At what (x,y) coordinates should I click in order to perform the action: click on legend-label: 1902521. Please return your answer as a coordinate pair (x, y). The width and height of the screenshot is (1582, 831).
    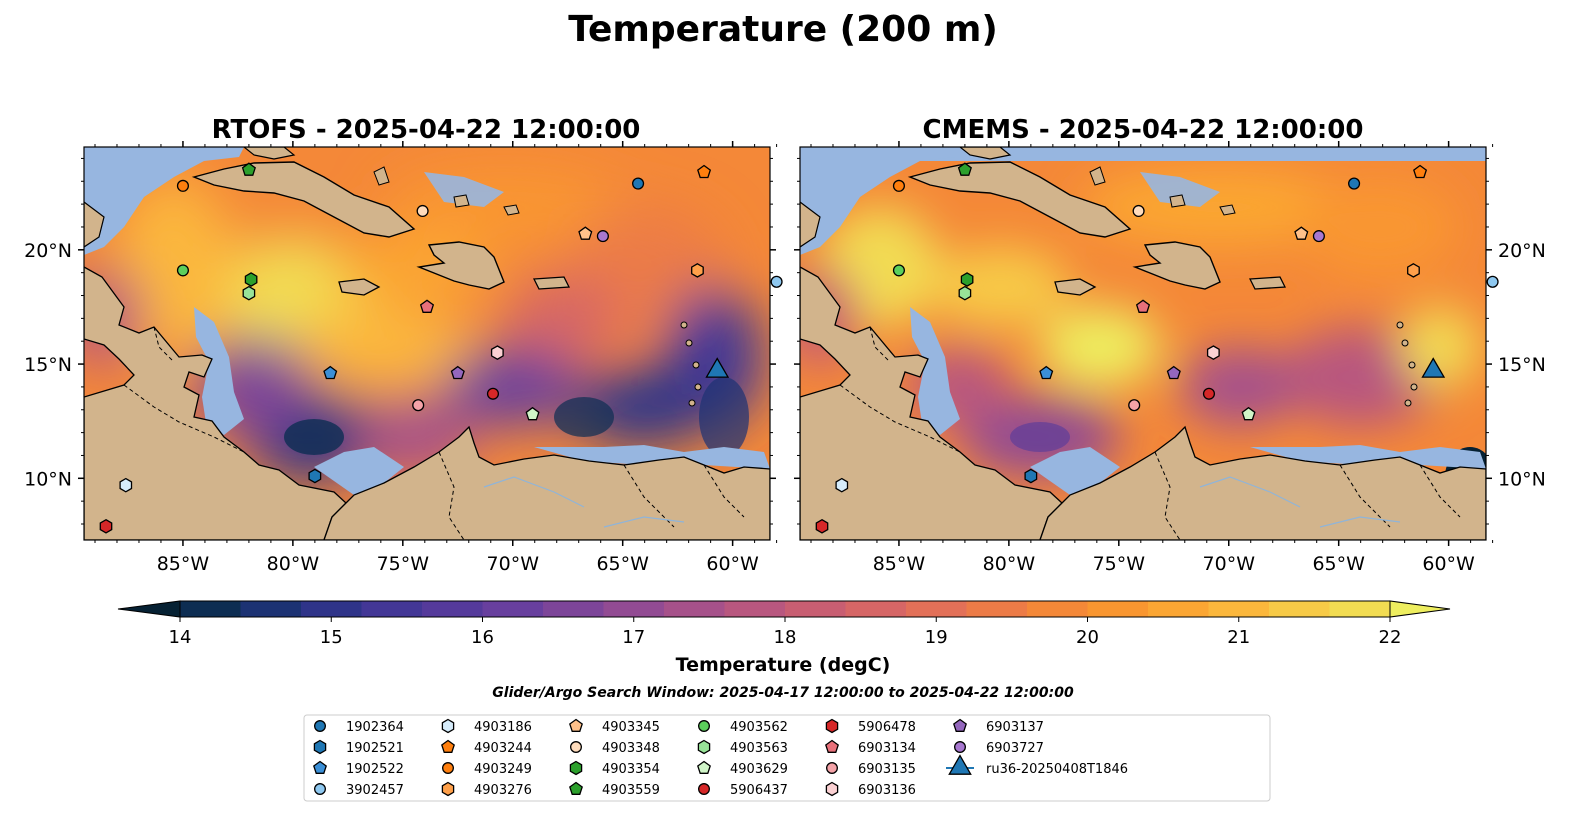
    Looking at the image, I should click on (375, 748).